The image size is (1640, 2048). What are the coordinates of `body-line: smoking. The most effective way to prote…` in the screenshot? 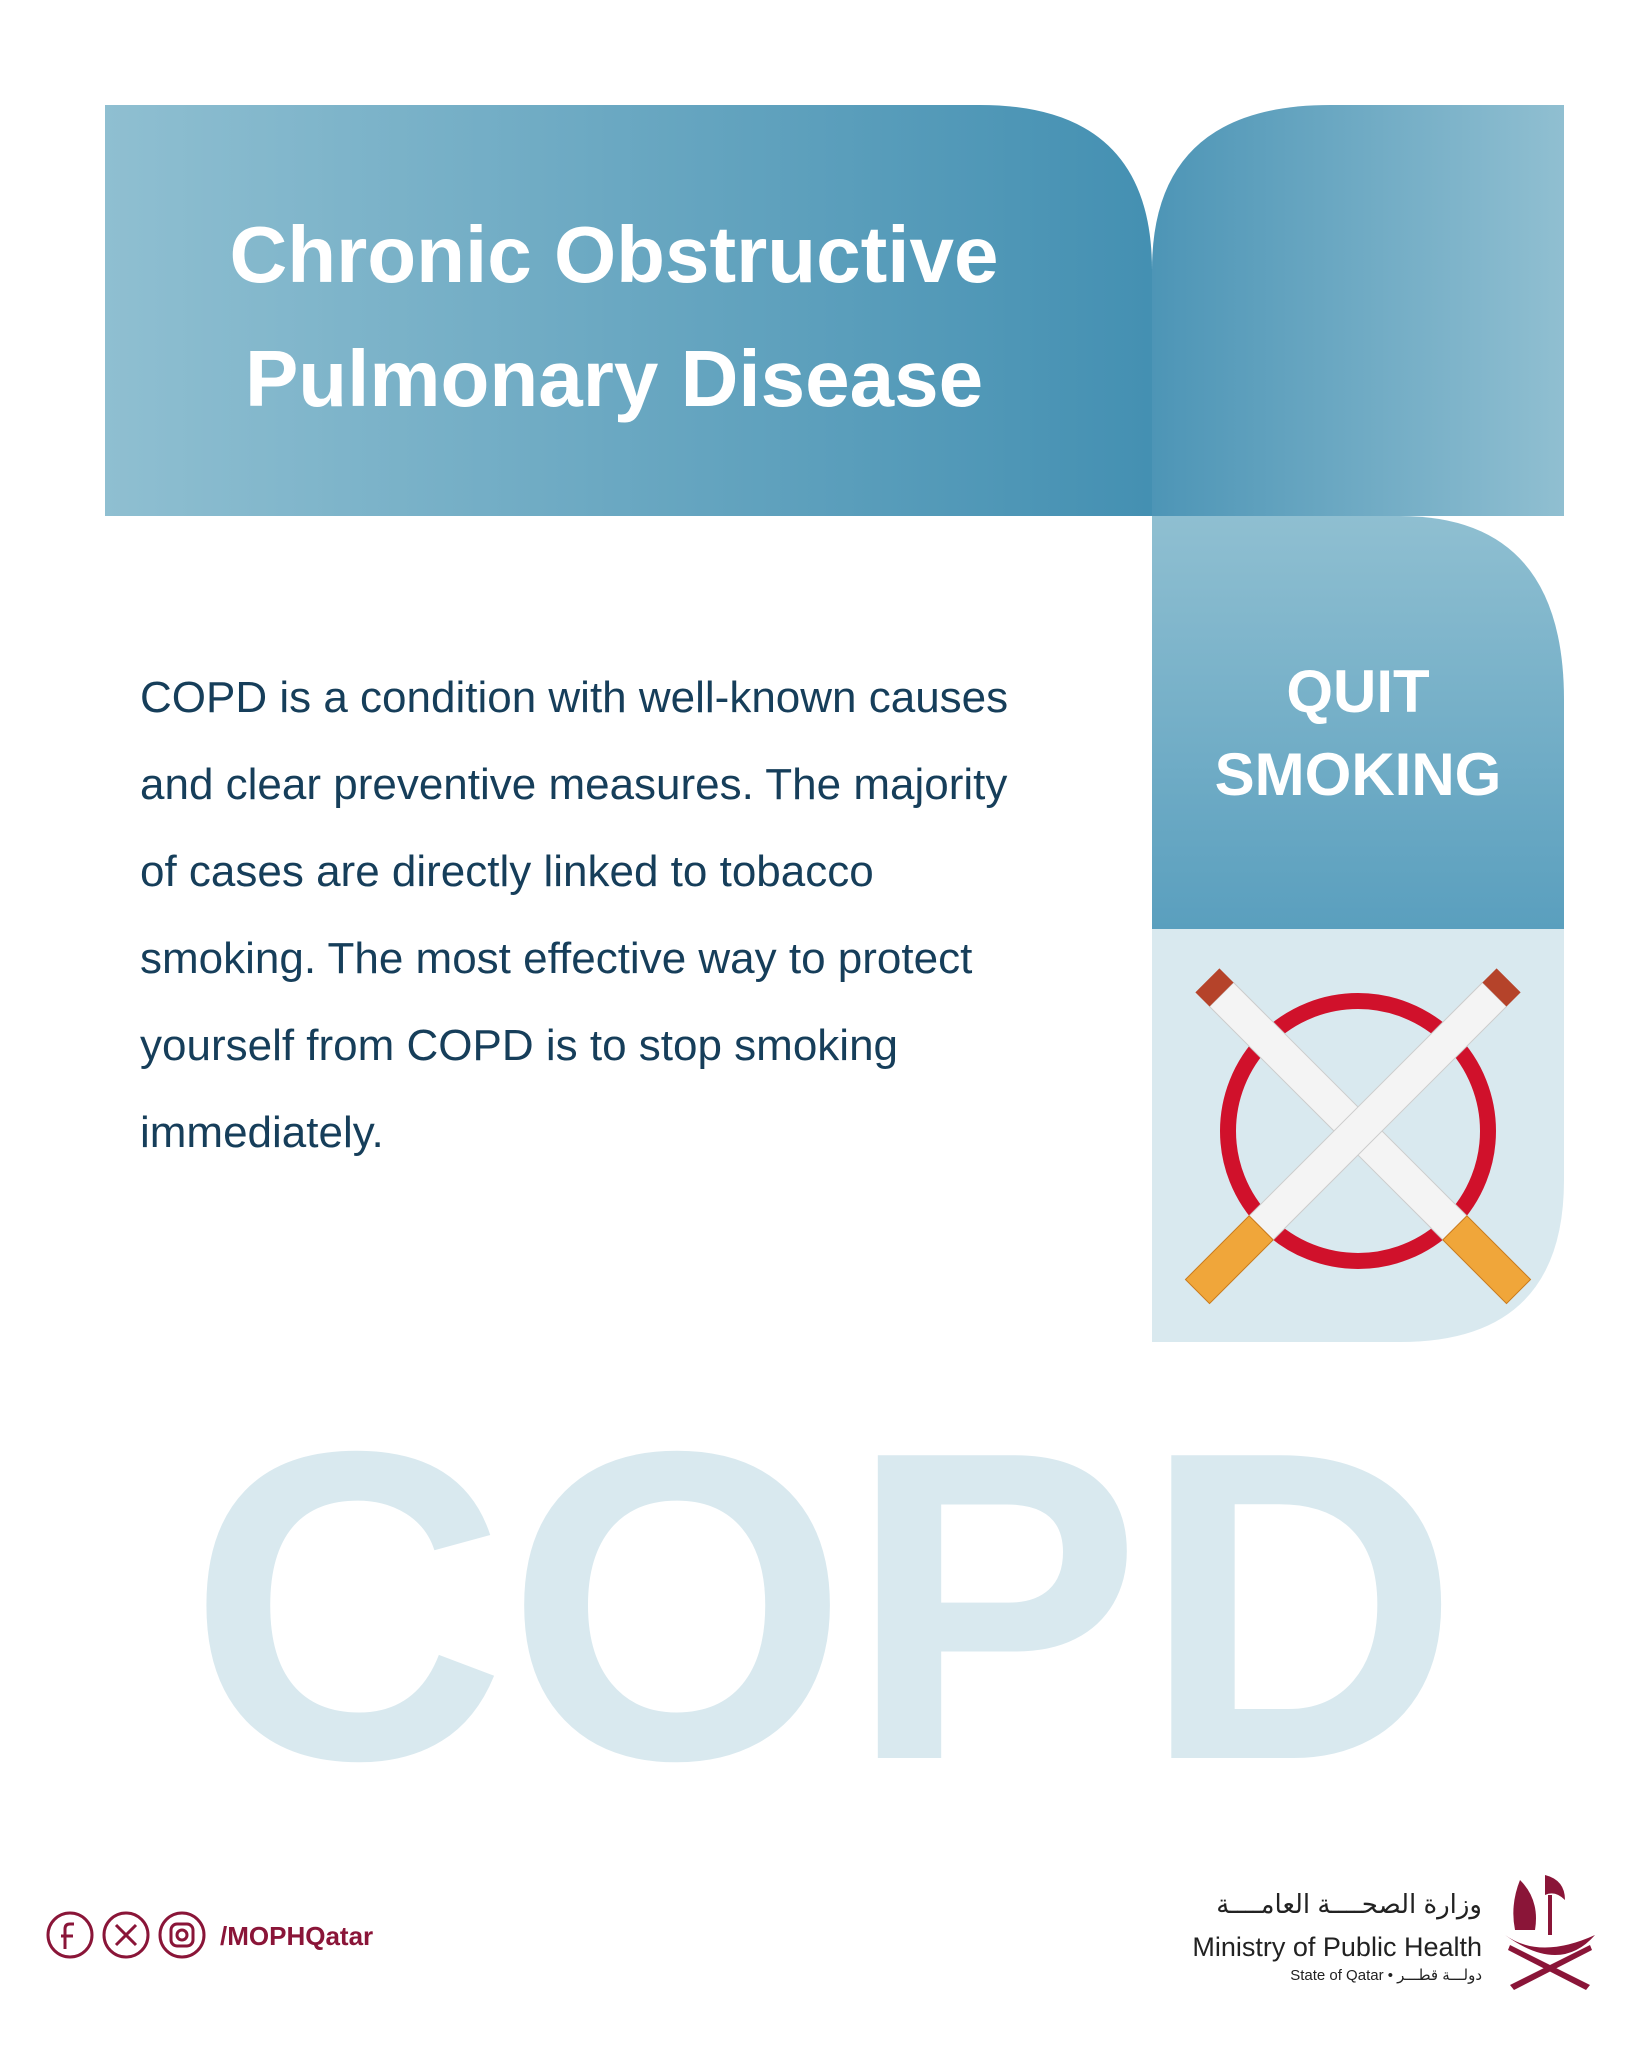 It's located at (556, 958).